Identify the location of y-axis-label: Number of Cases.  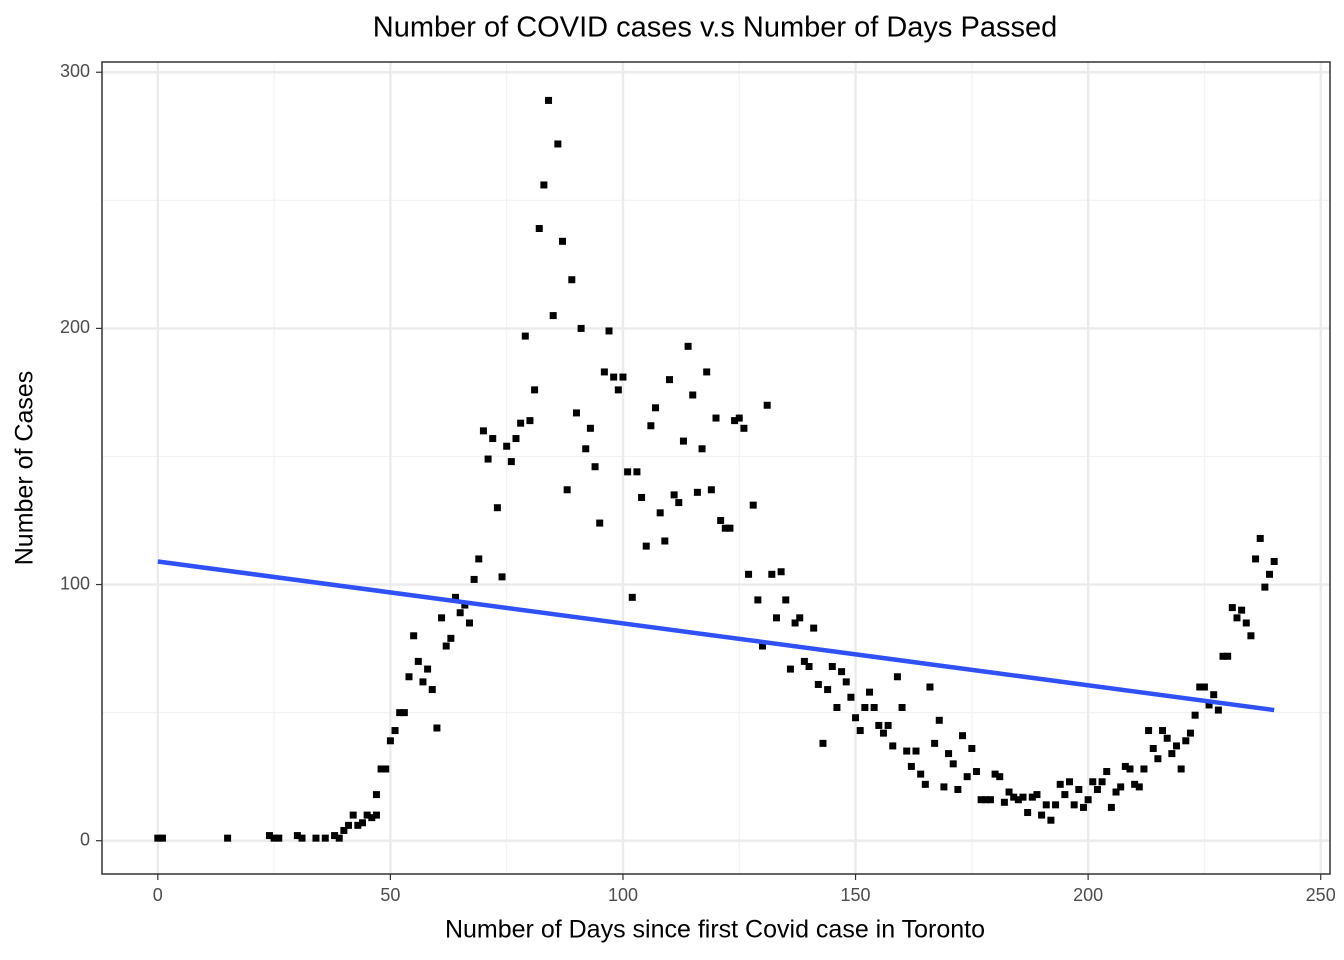
(25, 468).